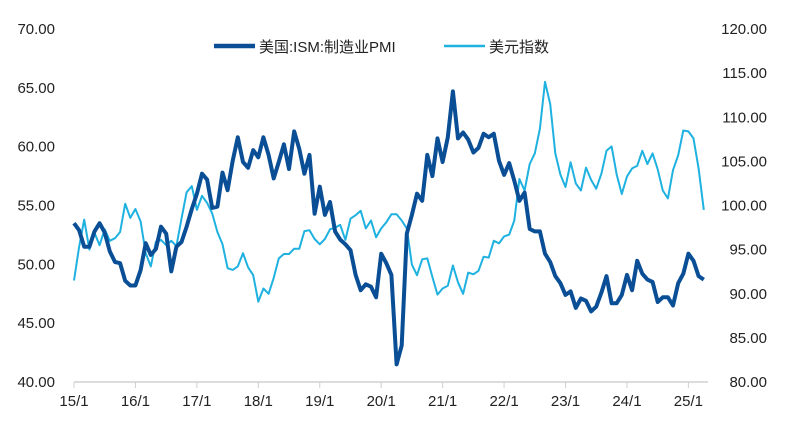 This screenshot has height=427, width=788. Describe the element at coordinates (744, 161) in the screenshot. I see `right-tick-label: 105.00` at that location.